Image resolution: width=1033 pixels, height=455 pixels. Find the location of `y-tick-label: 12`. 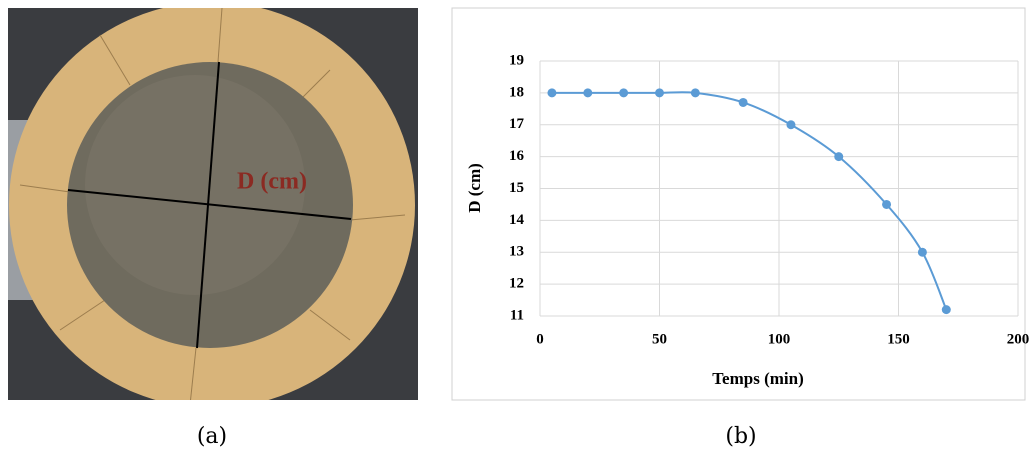

y-tick-label: 12 is located at coordinates (516, 284).